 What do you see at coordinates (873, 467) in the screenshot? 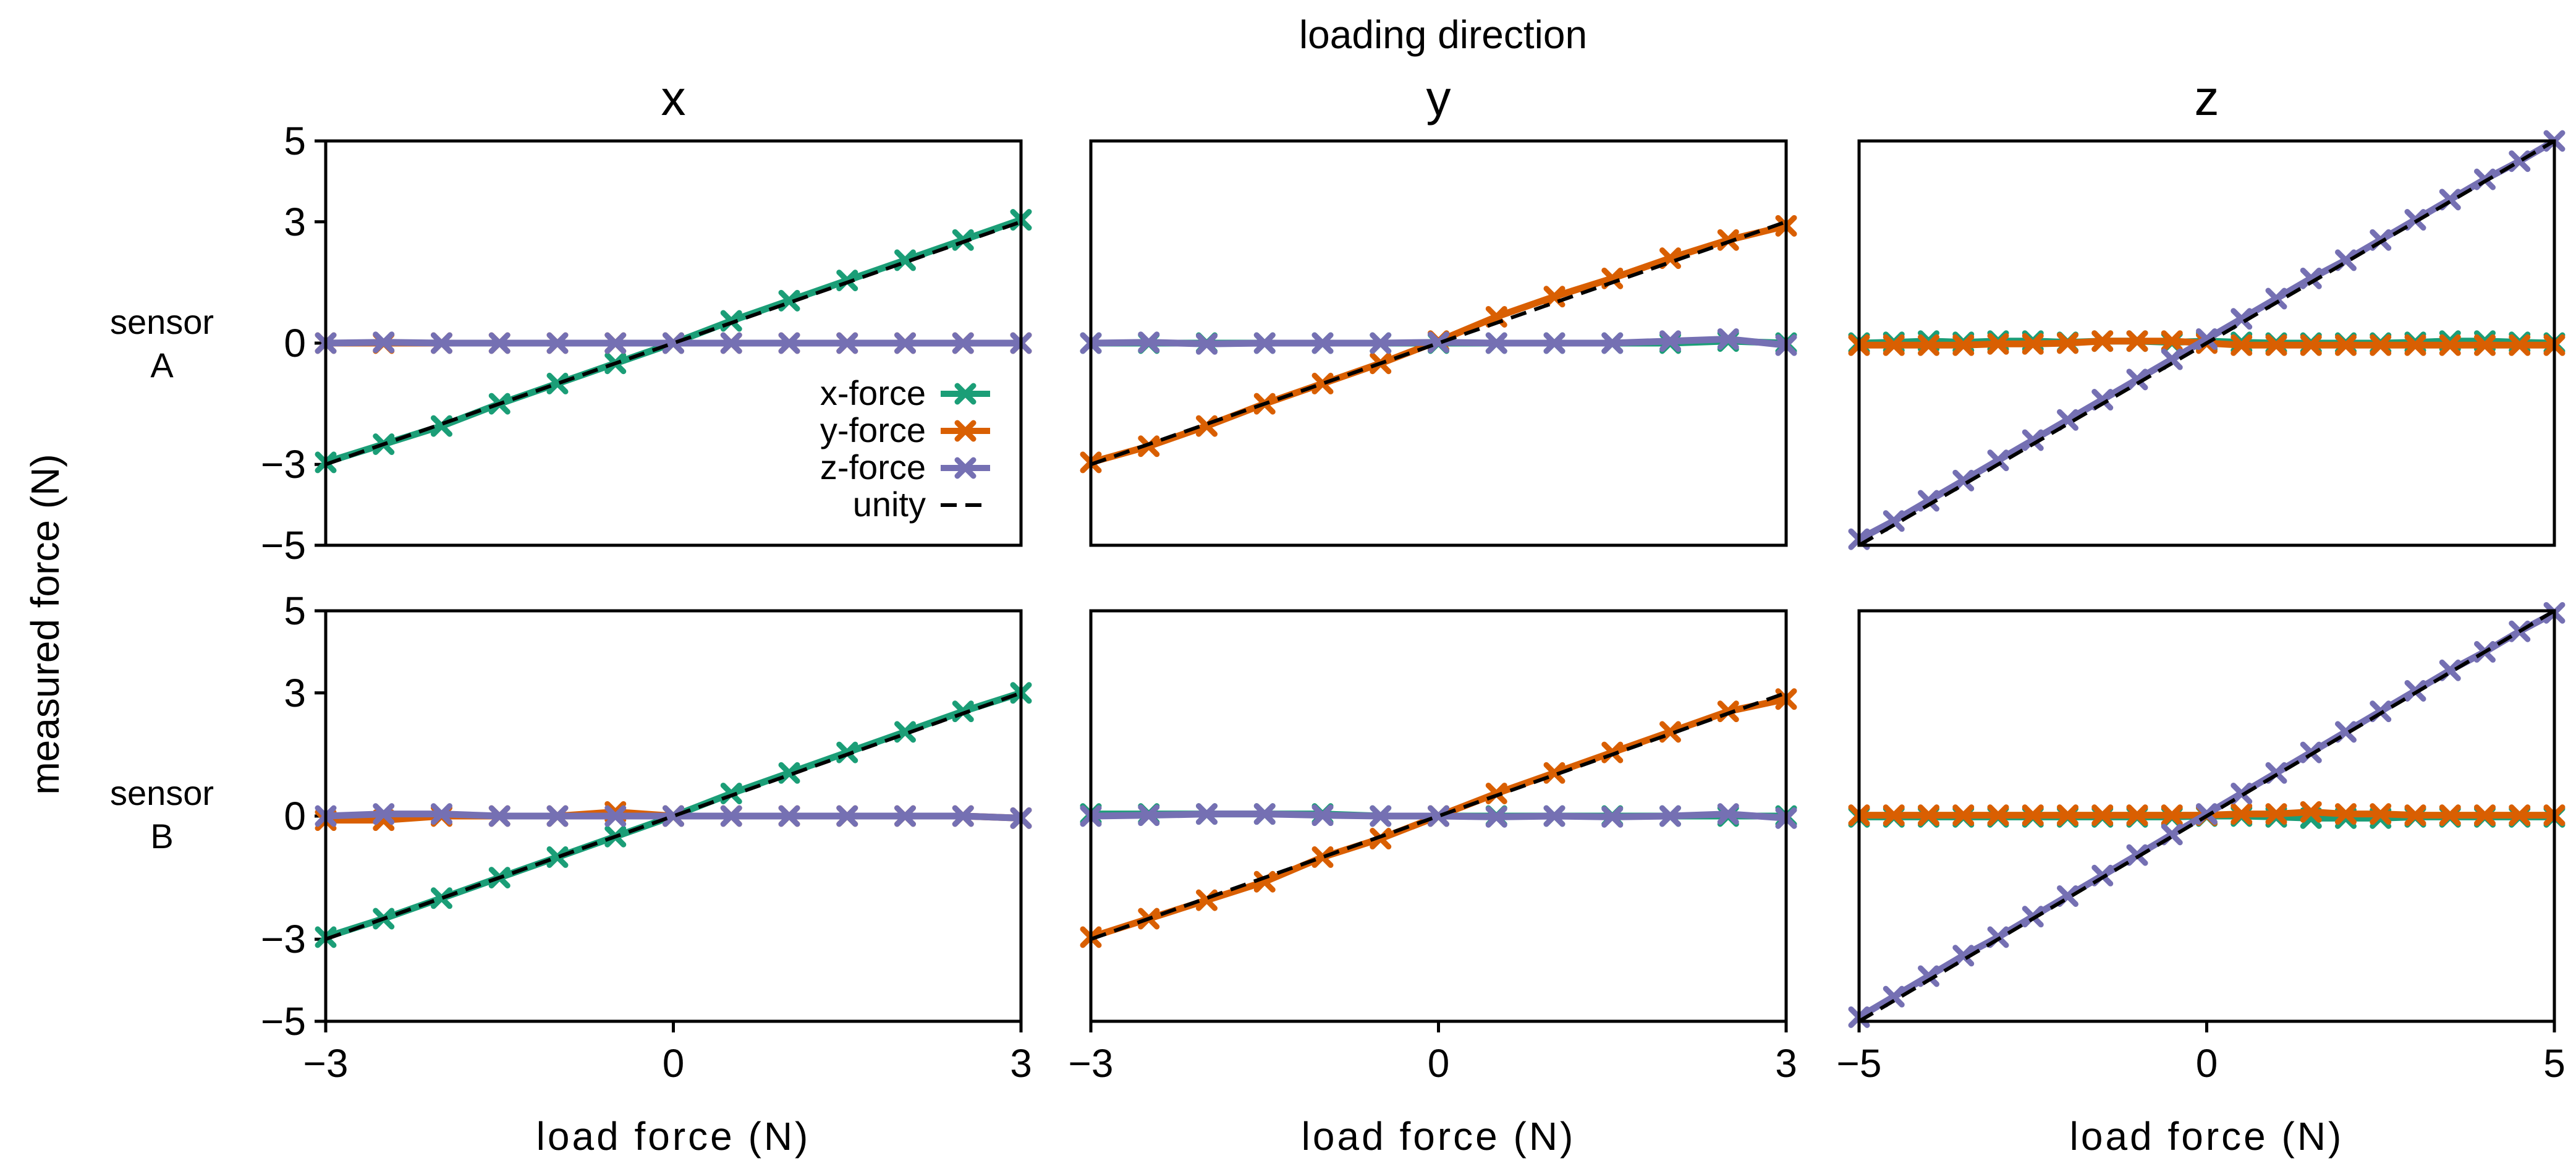
I see `legend-label-z-force: z-force` at bounding box center [873, 467].